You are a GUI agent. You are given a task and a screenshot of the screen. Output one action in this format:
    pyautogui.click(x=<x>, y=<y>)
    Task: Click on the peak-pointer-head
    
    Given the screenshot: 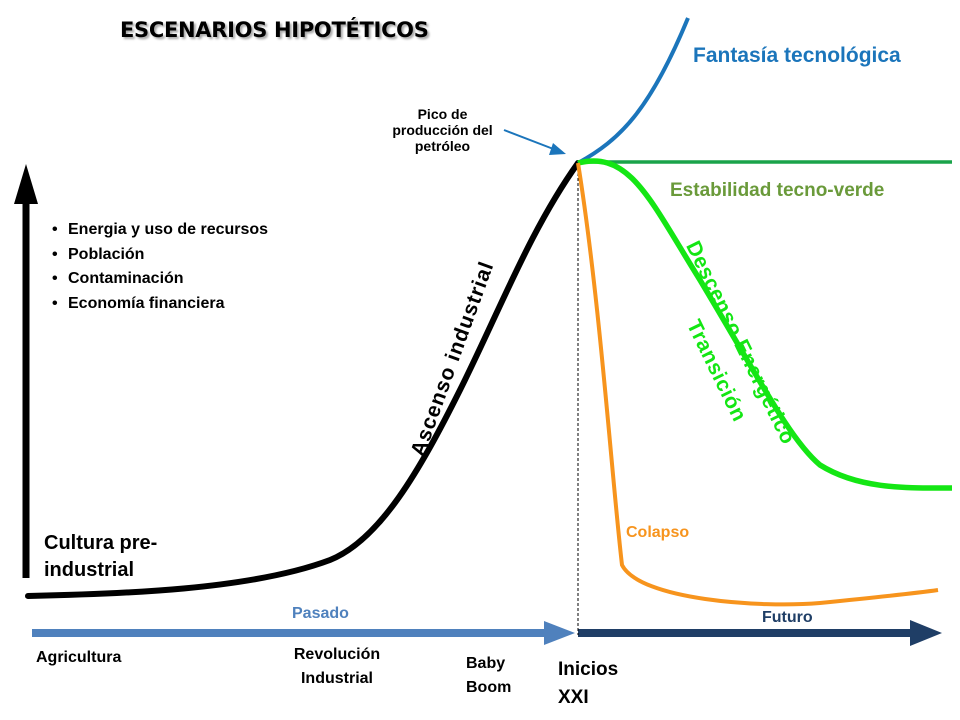 What is the action you would take?
    pyautogui.click(x=557, y=149)
    